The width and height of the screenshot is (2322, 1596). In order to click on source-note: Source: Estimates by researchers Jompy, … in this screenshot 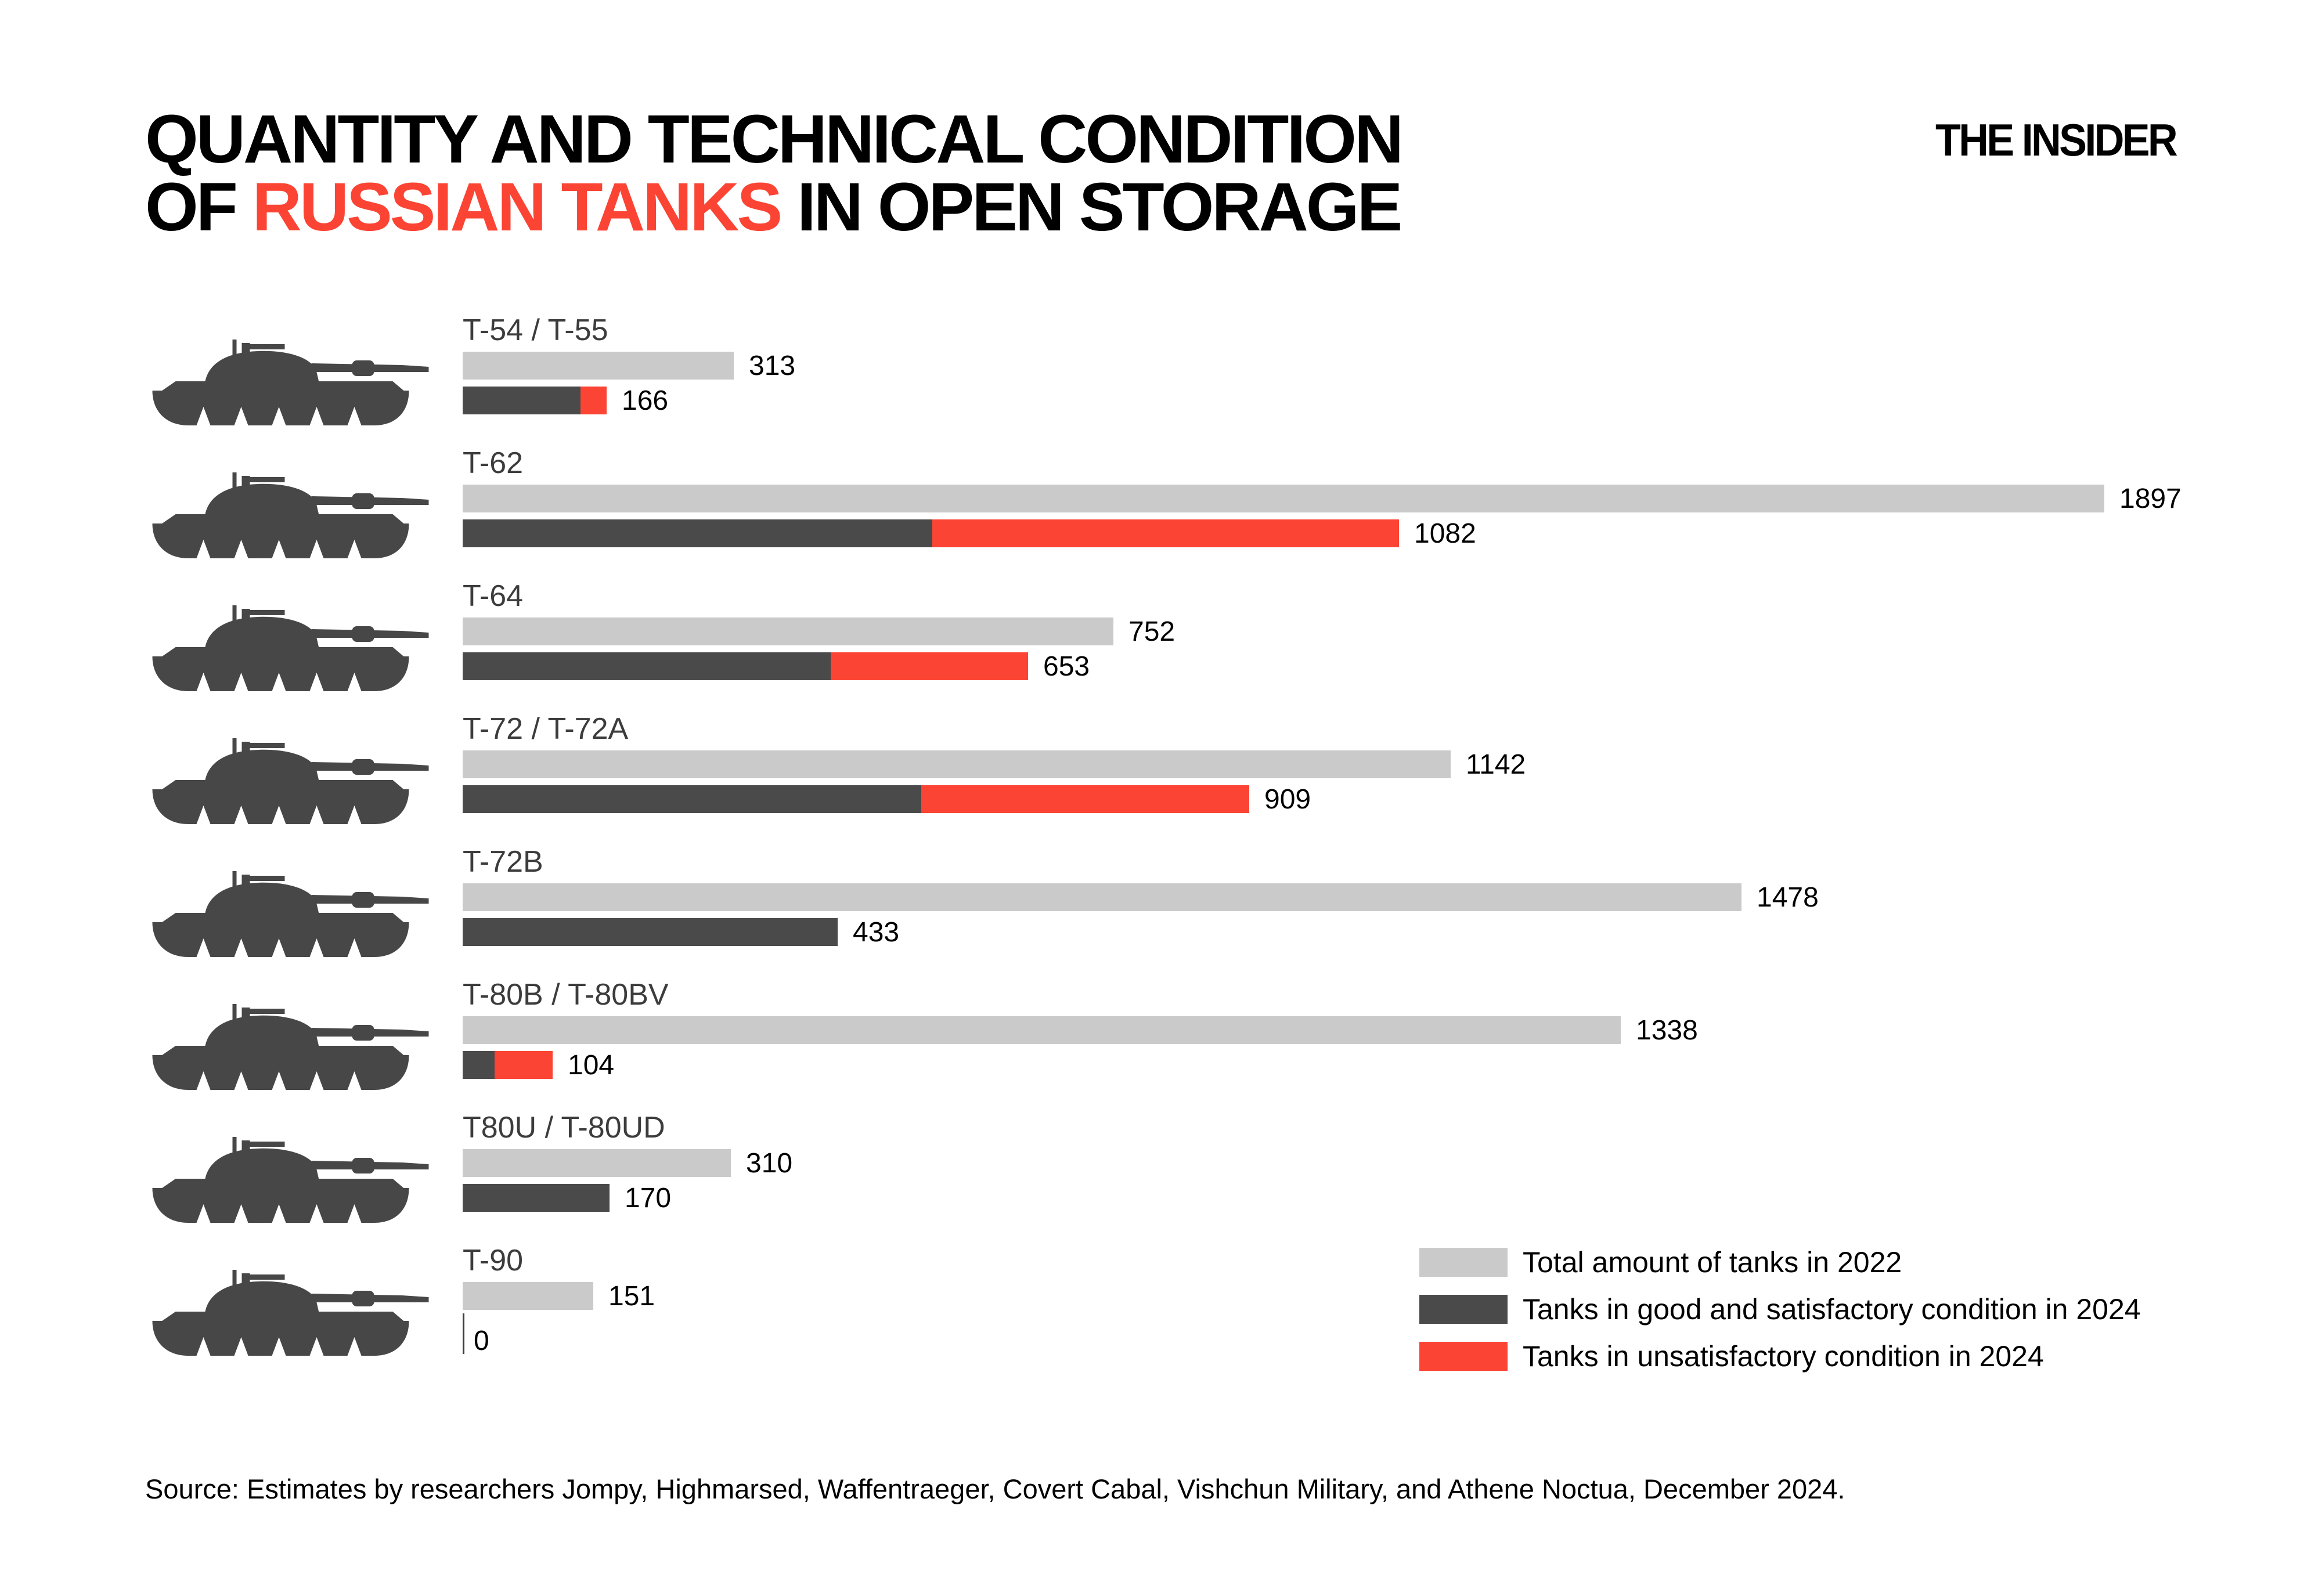, I will do `click(995, 1489)`.